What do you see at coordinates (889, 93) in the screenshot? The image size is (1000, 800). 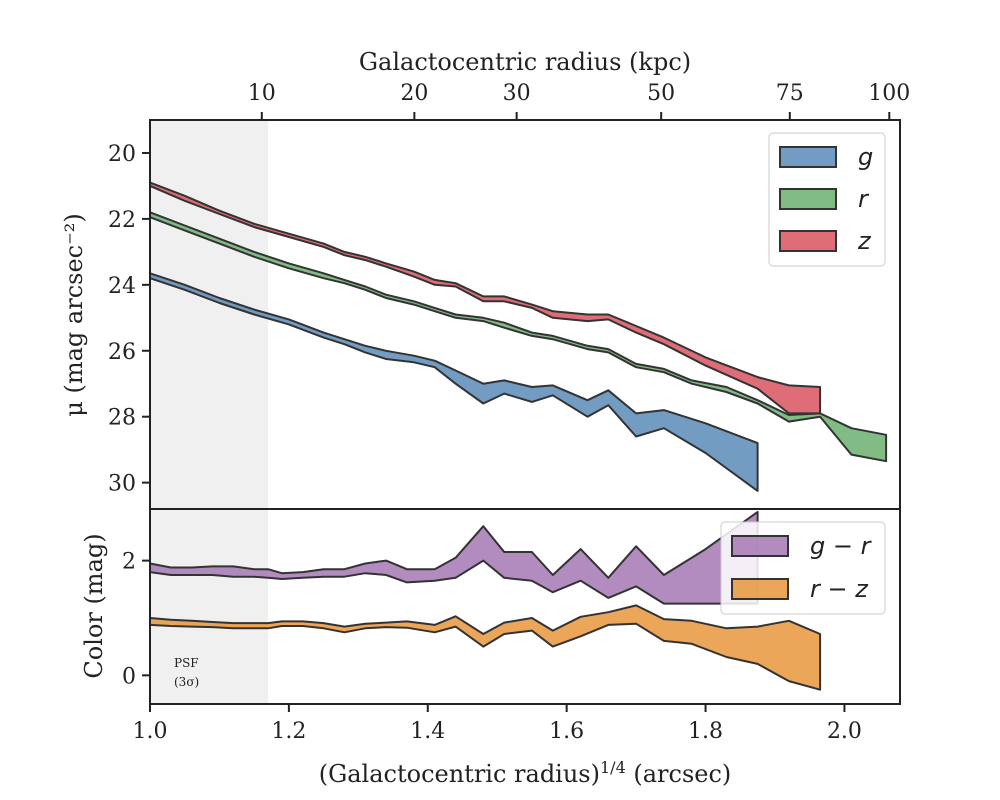 I see `kpc-xtick-label: 100` at bounding box center [889, 93].